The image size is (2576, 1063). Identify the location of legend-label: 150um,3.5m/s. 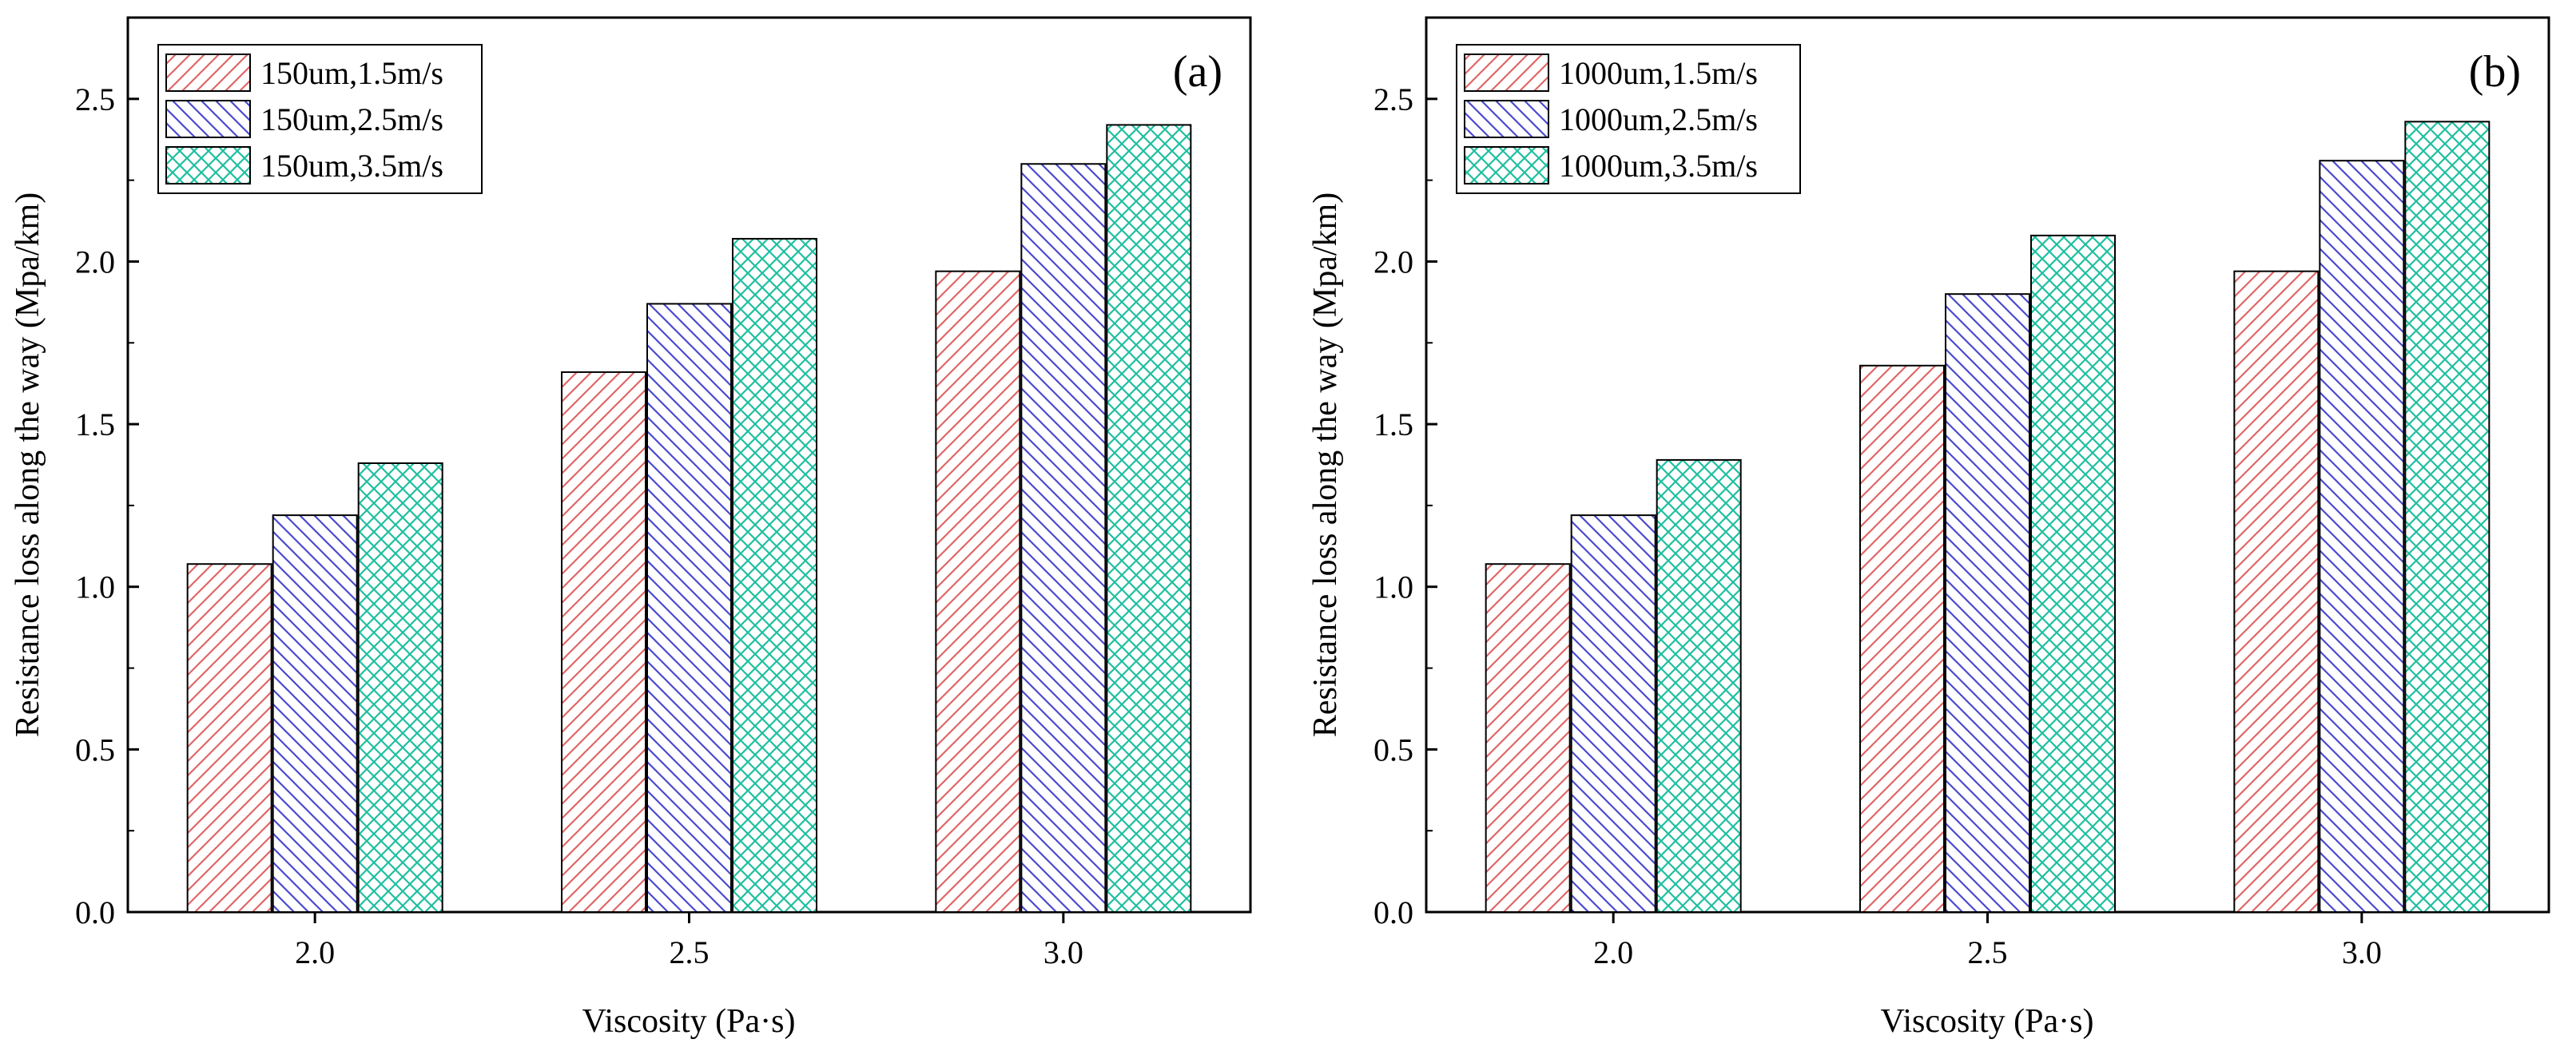
(351, 166).